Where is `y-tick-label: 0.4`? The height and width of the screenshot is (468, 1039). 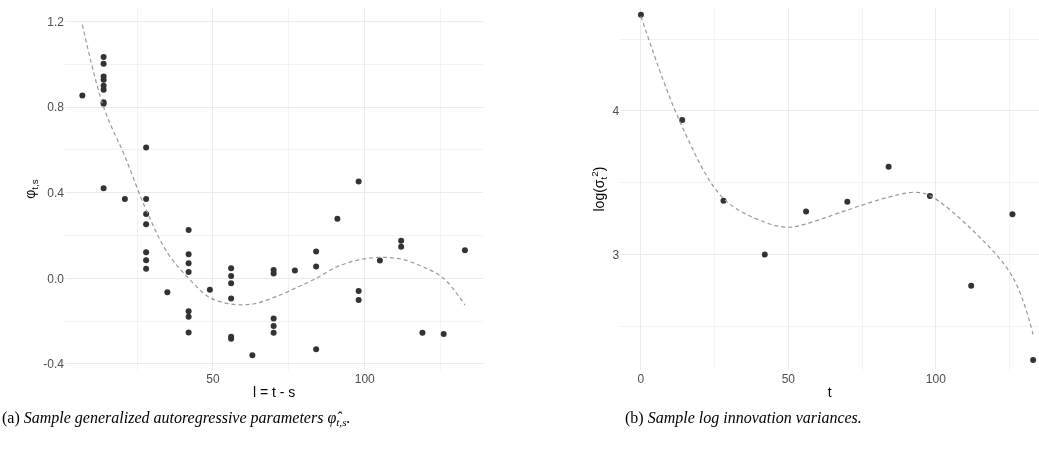
y-tick-label: 0.4 is located at coordinates (56, 192).